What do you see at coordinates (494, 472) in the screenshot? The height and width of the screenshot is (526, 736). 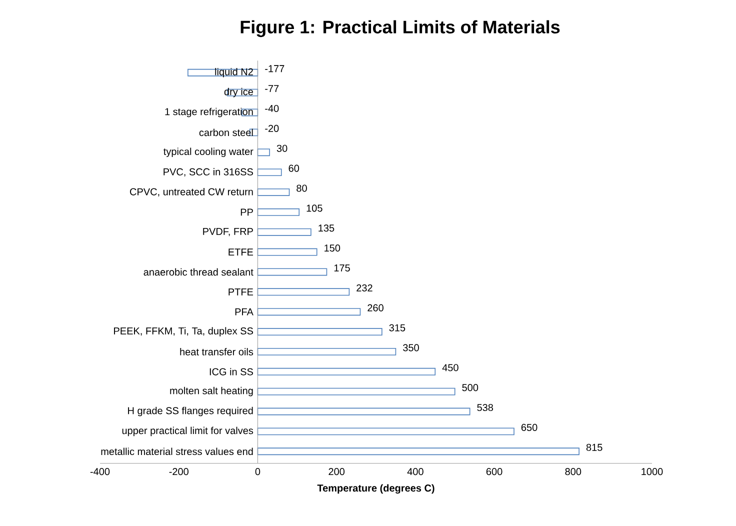 I see `x-tick-label: 600` at bounding box center [494, 472].